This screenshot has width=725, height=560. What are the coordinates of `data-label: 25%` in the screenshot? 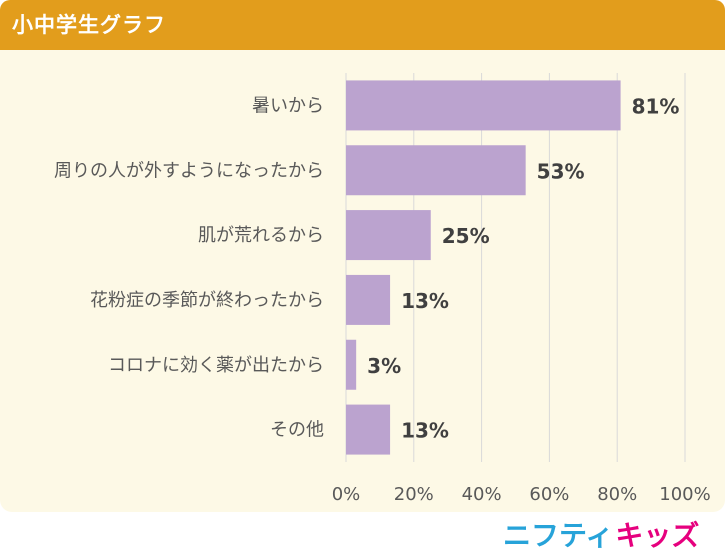 It's located at (466, 236).